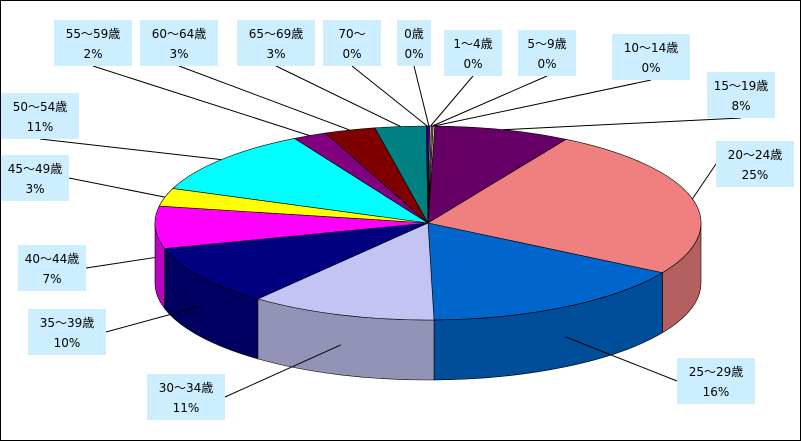 This screenshot has height=441, width=801. I want to click on data-label: 35～39歳 10%, so click(67, 332).